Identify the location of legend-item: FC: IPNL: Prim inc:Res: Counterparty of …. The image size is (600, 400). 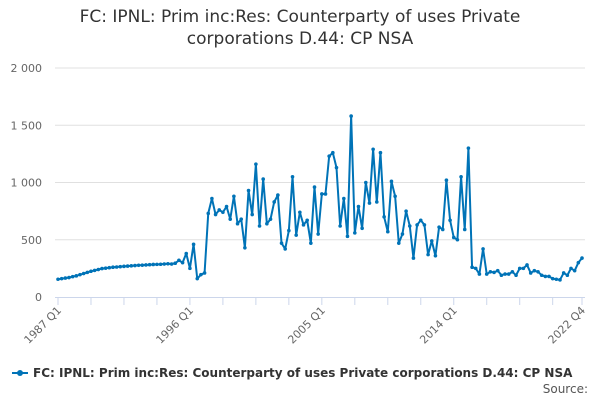
(292, 373).